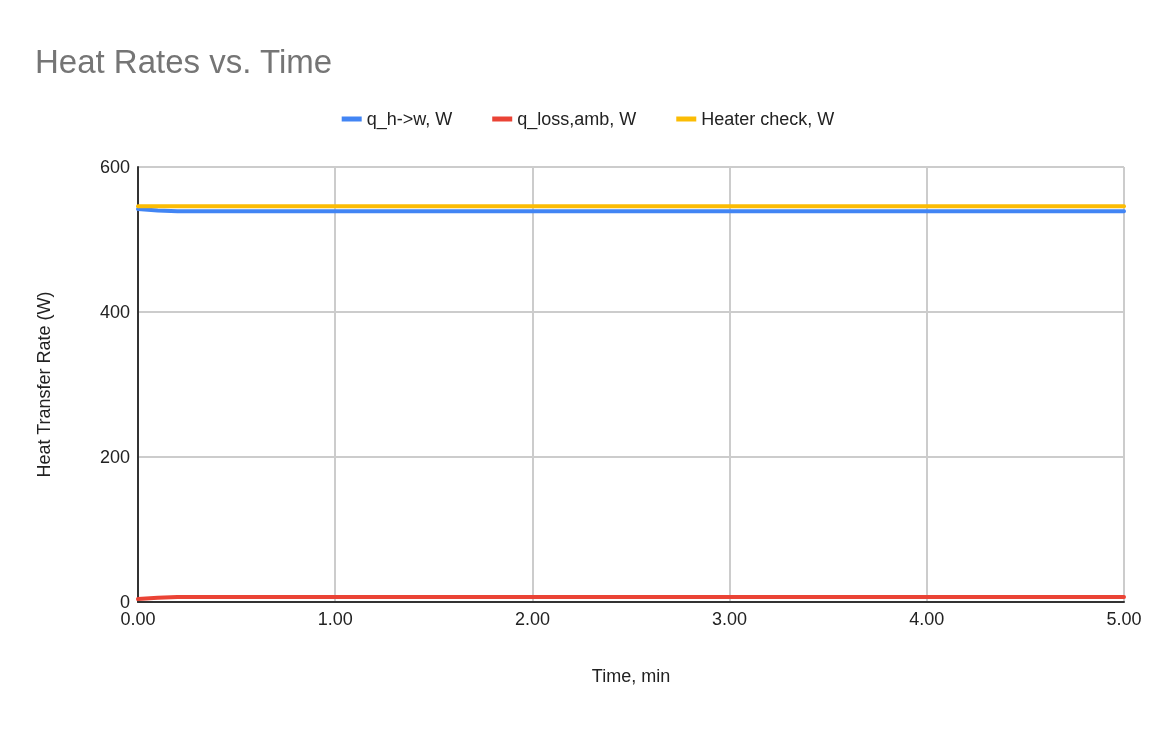  I want to click on y-tick-label: 200, so click(114, 457).